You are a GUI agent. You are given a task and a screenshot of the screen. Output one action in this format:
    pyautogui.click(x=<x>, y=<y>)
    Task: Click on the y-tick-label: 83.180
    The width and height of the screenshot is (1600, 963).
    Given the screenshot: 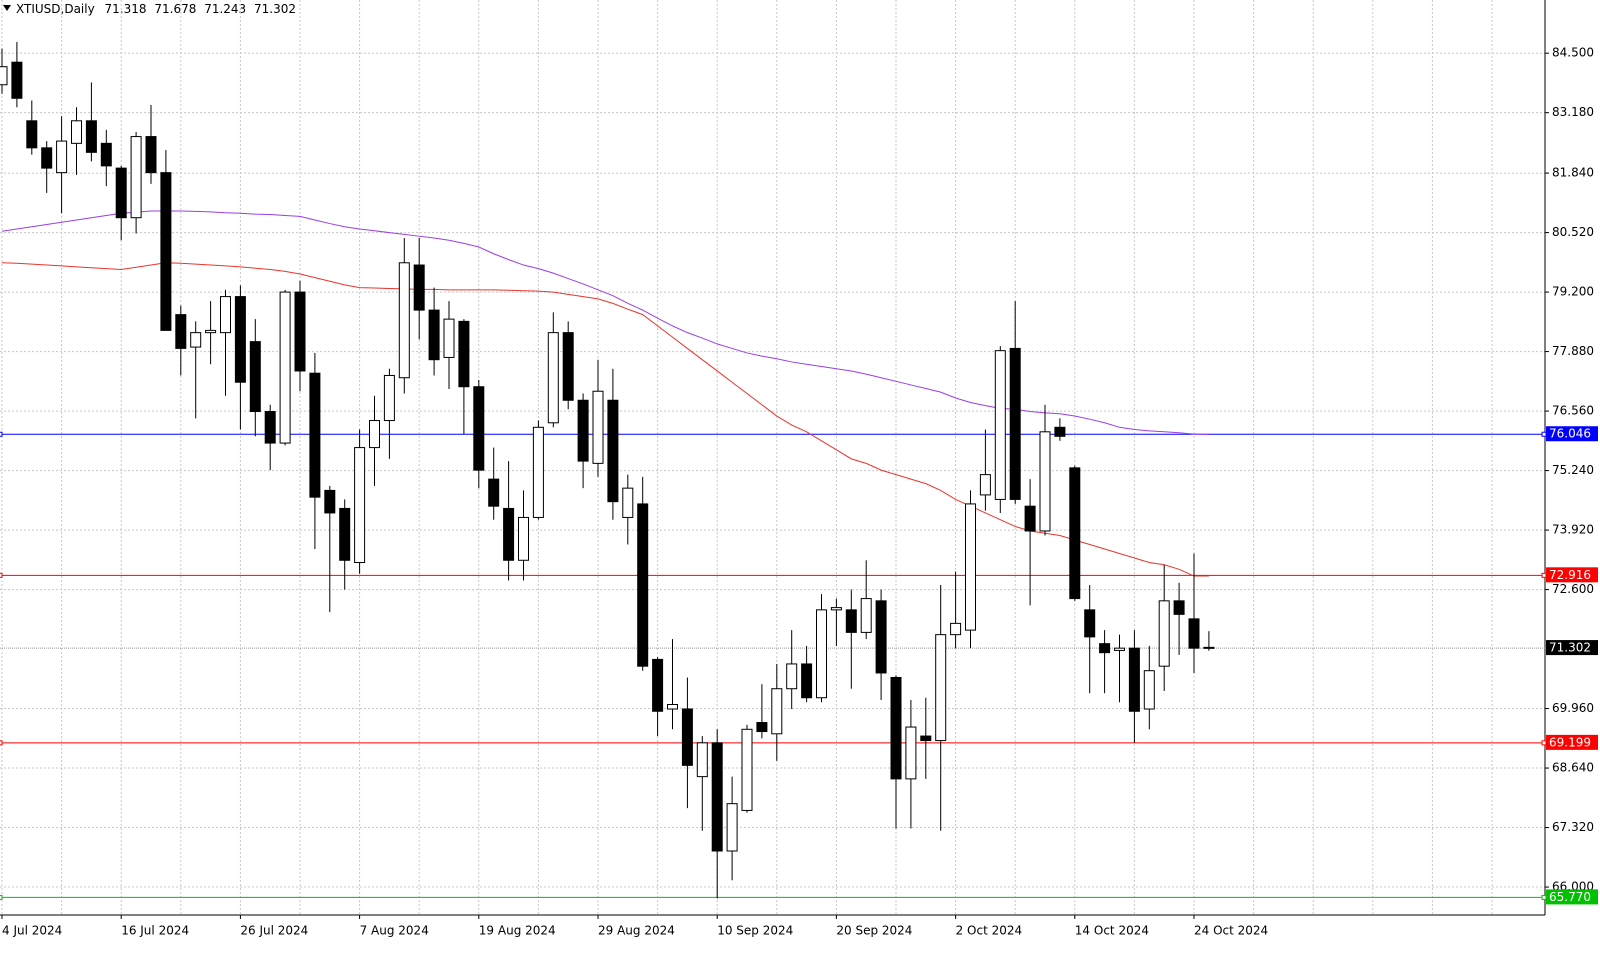 What is the action you would take?
    pyautogui.click(x=1573, y=112)
    